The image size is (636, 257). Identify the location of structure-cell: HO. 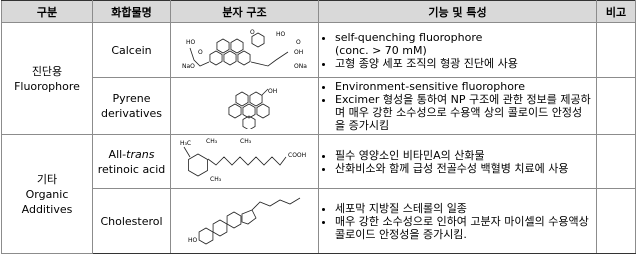
(244, 221).